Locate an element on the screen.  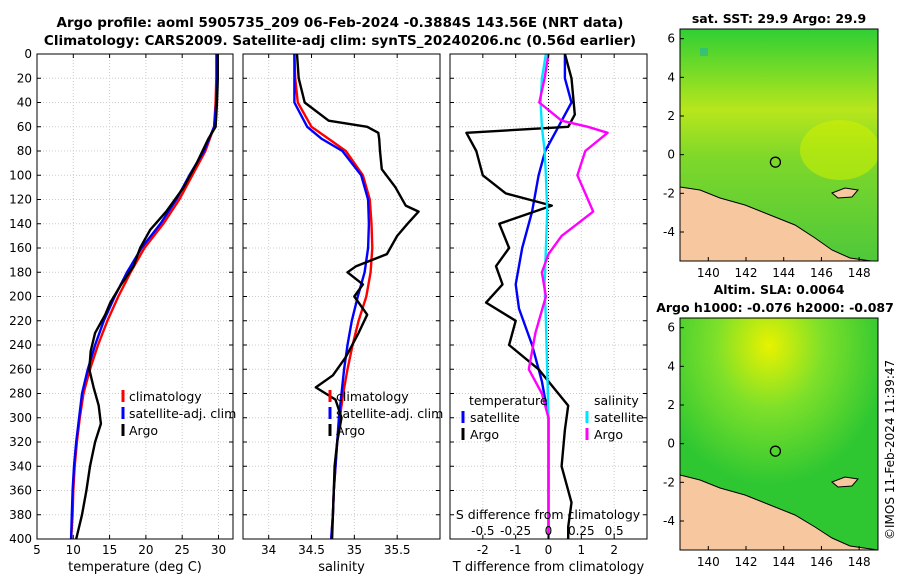
legend-title-temperature: temperature is located at coordinates (508, 400).